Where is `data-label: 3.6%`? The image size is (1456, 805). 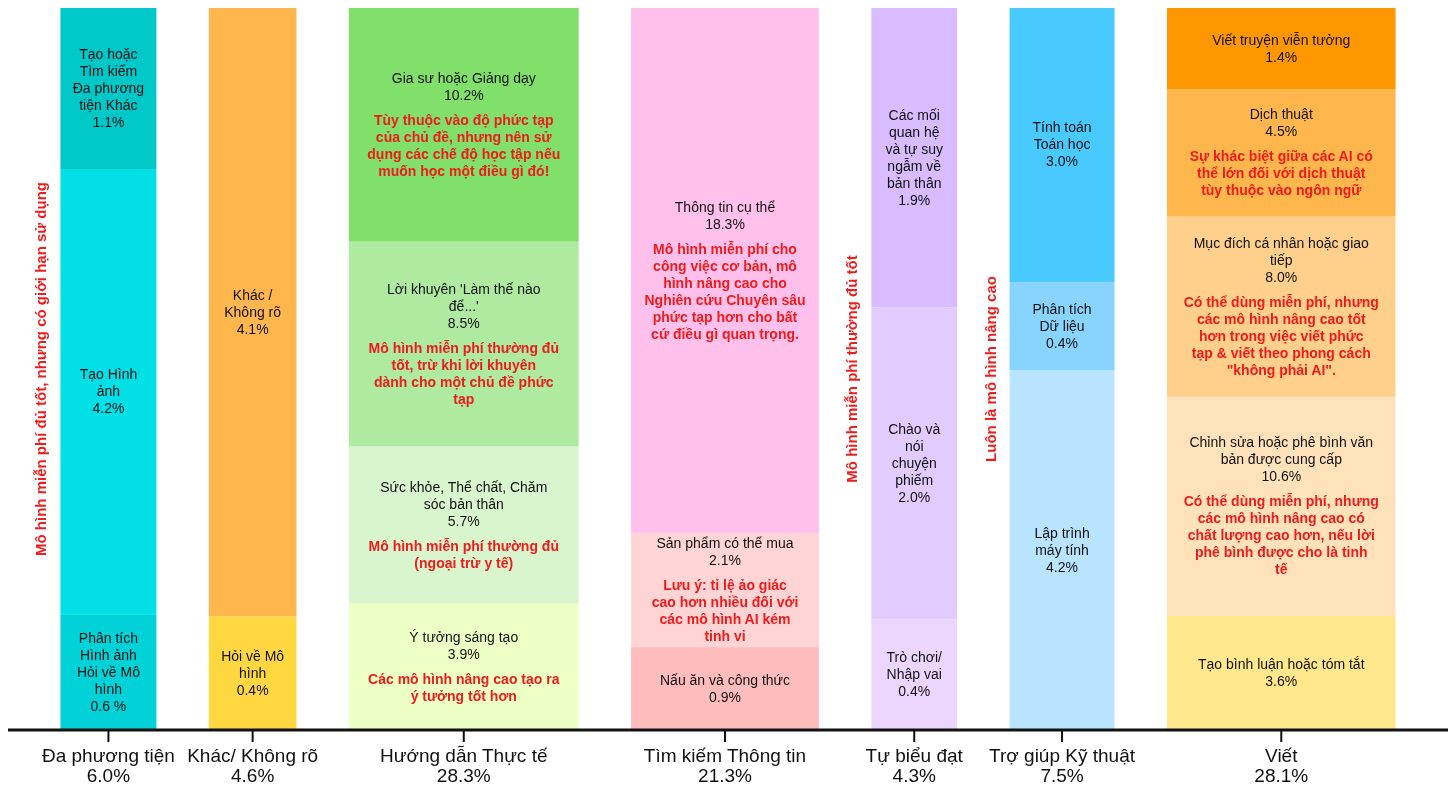
data-label: 3.6% is located at coordinates (1281, 680).